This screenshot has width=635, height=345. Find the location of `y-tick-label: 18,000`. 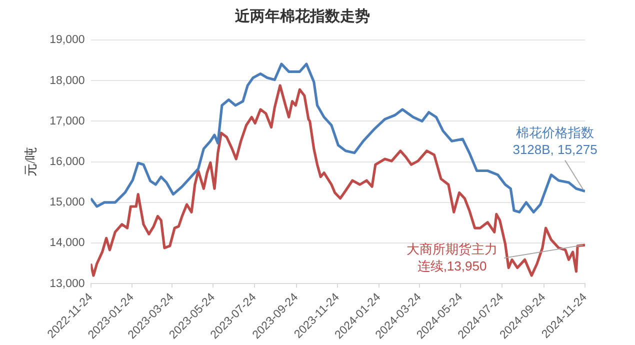

y-tick-label: 18,000 is located at coordinates (67, 80).